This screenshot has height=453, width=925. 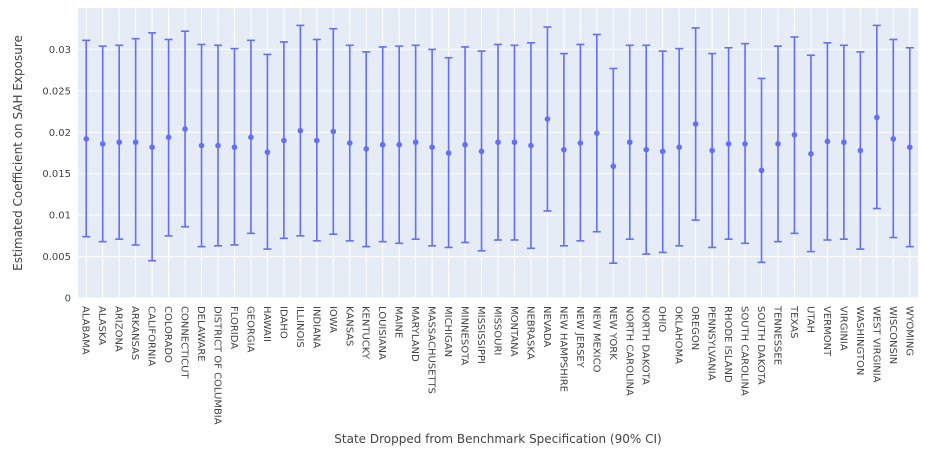 What do you see at coordinates (414, 334) in the screenshot?
I see `x-tick-label: MARYLAND` at bounding box center [414, 334].